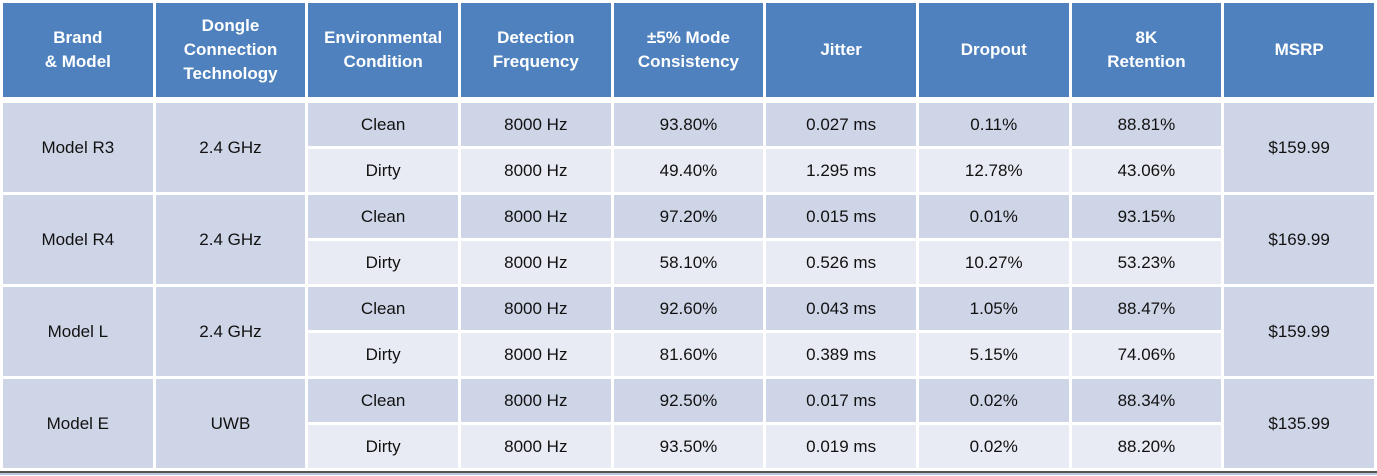 This screenshot has height=476, width=1377. What do you see at coordinates (1146, 51) in the screenshot?
I see `header-8k-retention: 8K Retention` at bounding box center [1146, 51].